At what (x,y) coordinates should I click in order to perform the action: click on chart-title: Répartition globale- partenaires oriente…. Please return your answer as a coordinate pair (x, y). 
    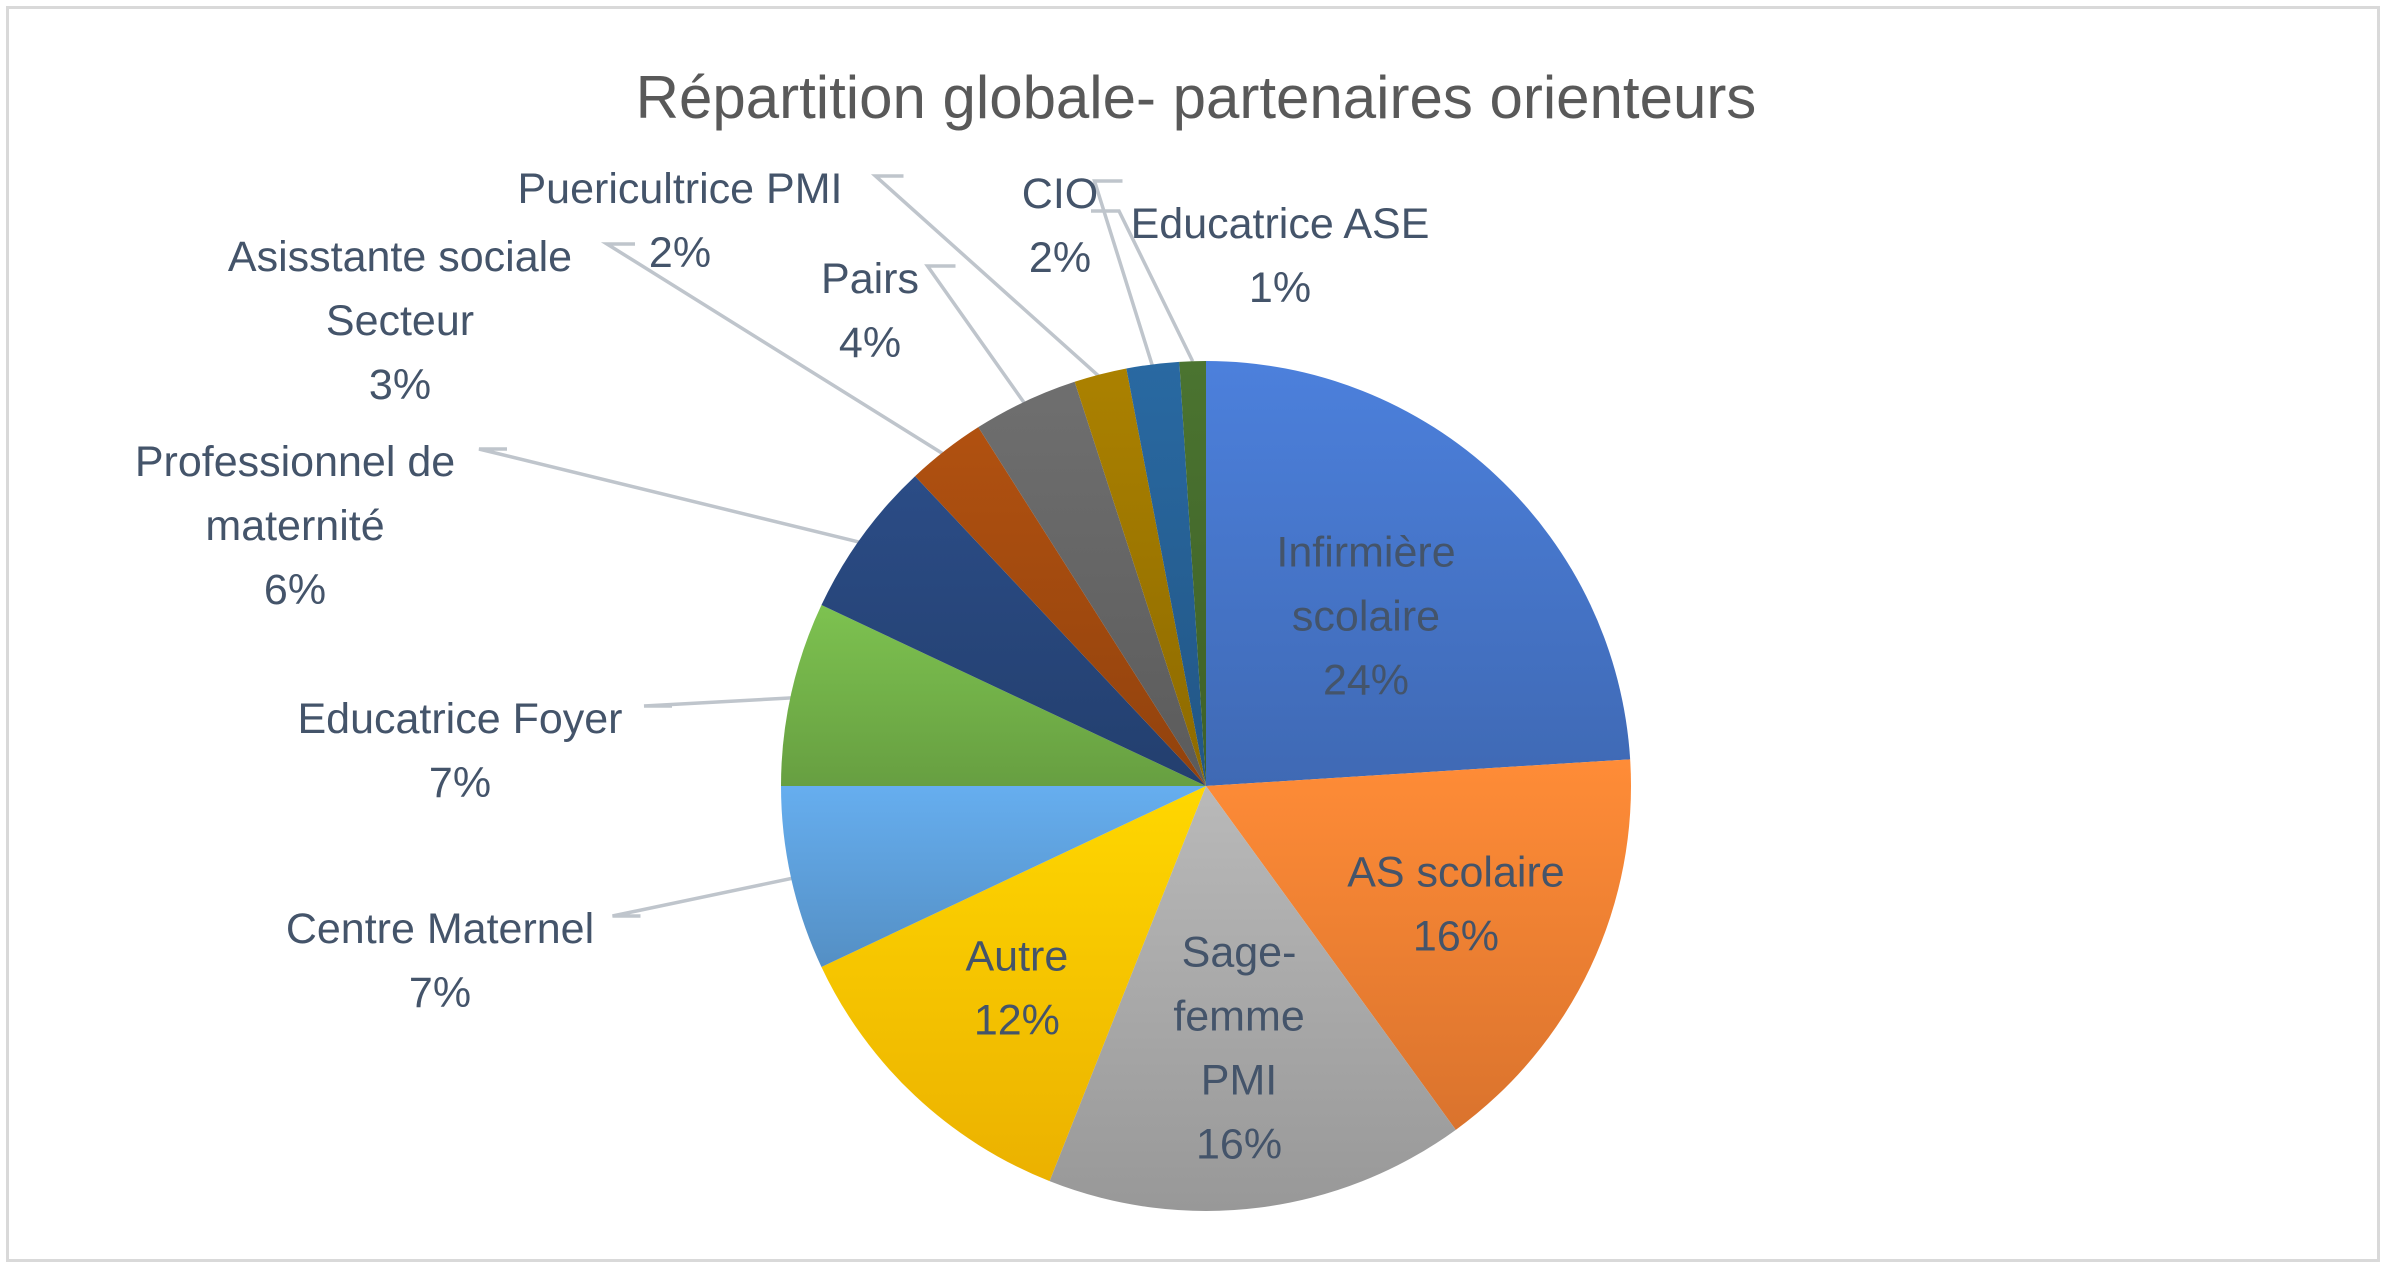
    Looking at the image, I should click on (1196, 97).